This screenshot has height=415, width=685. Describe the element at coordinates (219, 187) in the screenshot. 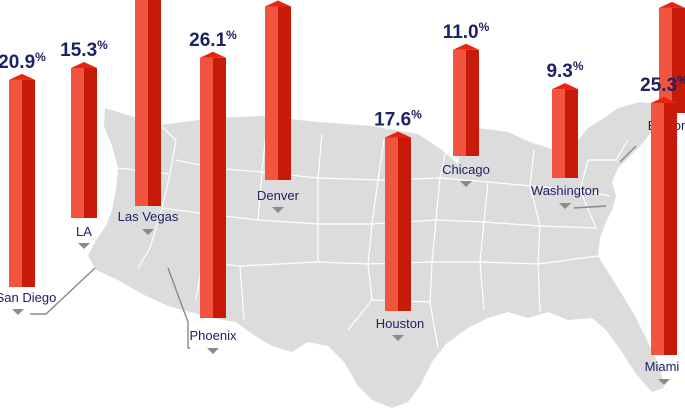

I see `bar-shade-phoenix` at that location.